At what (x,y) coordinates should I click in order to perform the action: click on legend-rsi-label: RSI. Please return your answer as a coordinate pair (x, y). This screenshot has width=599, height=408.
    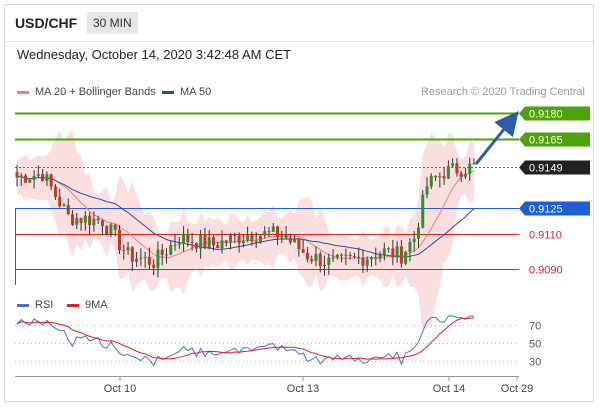
    Looking at the image, I should click on (44, 305).